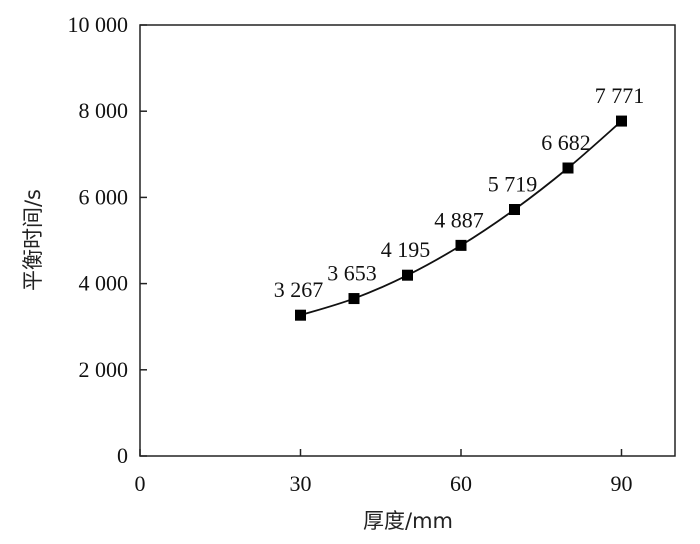 The width and height of the screenshot is (700, 544). What do you see at coordinates (140, 483) in the screenshot?
I see `x-tick-label: 0` at bounding box center [140, 483].